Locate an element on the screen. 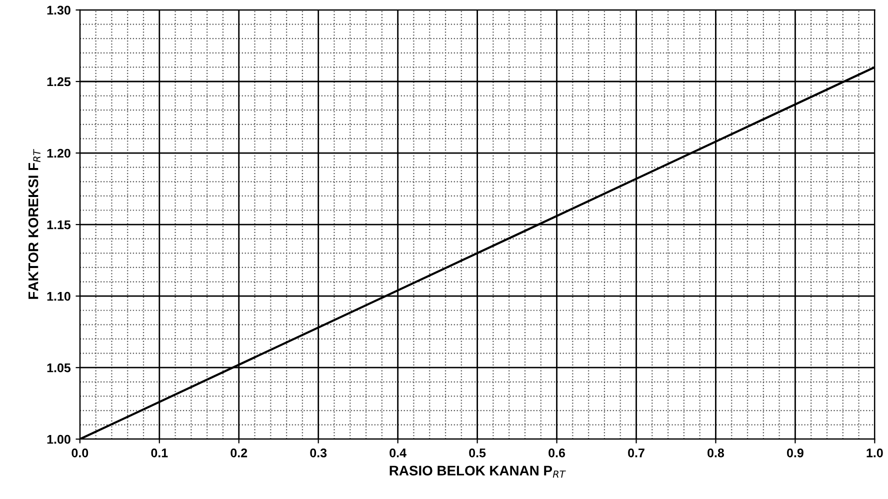  x-tick-label: 0.2 is located at coordinates (239, 453).